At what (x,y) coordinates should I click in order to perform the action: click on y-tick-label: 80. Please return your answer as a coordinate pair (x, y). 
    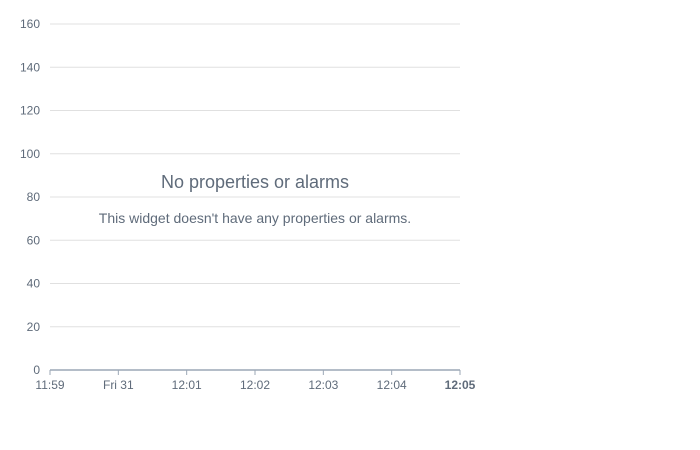
    Looking at the image, I should click on (34, 197).